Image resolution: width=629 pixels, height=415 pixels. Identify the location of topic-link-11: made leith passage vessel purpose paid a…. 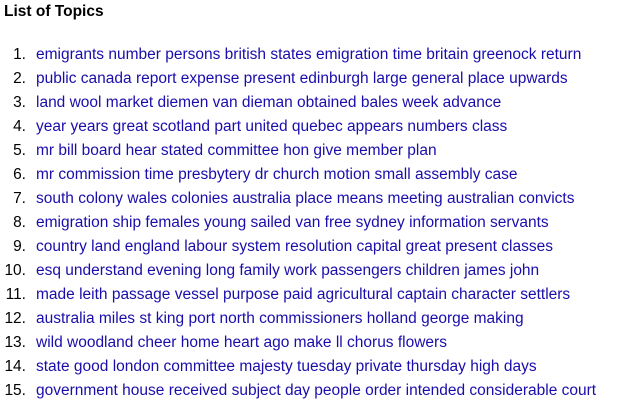
(303, 294).